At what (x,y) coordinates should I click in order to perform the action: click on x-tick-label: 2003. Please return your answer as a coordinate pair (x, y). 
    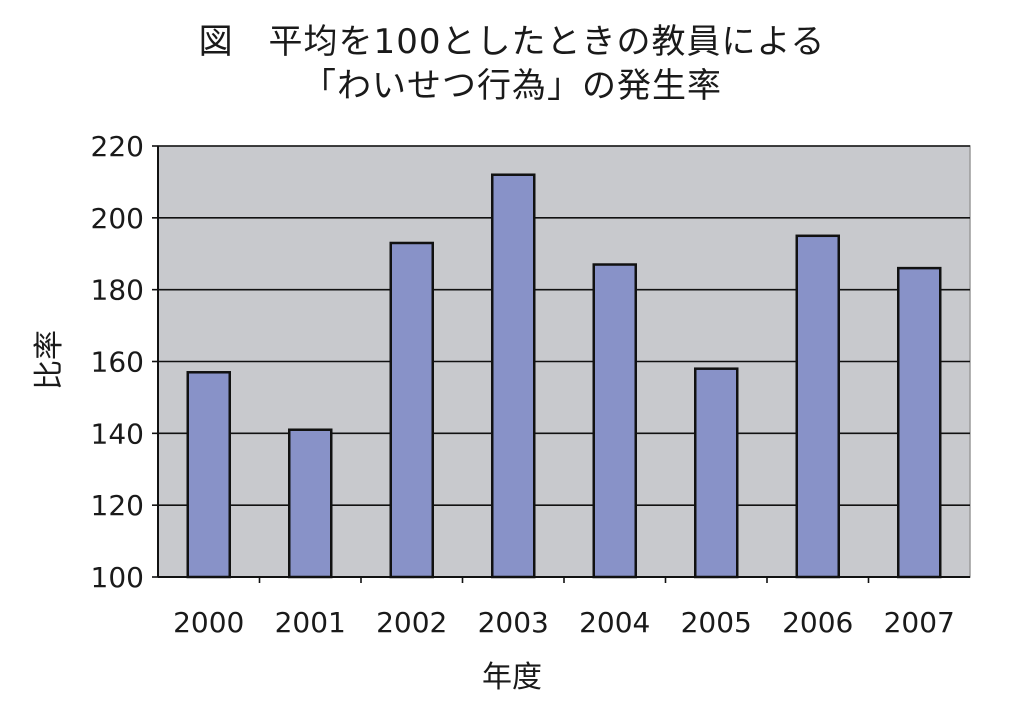
    Looking at the image, I should click on (513, 622).